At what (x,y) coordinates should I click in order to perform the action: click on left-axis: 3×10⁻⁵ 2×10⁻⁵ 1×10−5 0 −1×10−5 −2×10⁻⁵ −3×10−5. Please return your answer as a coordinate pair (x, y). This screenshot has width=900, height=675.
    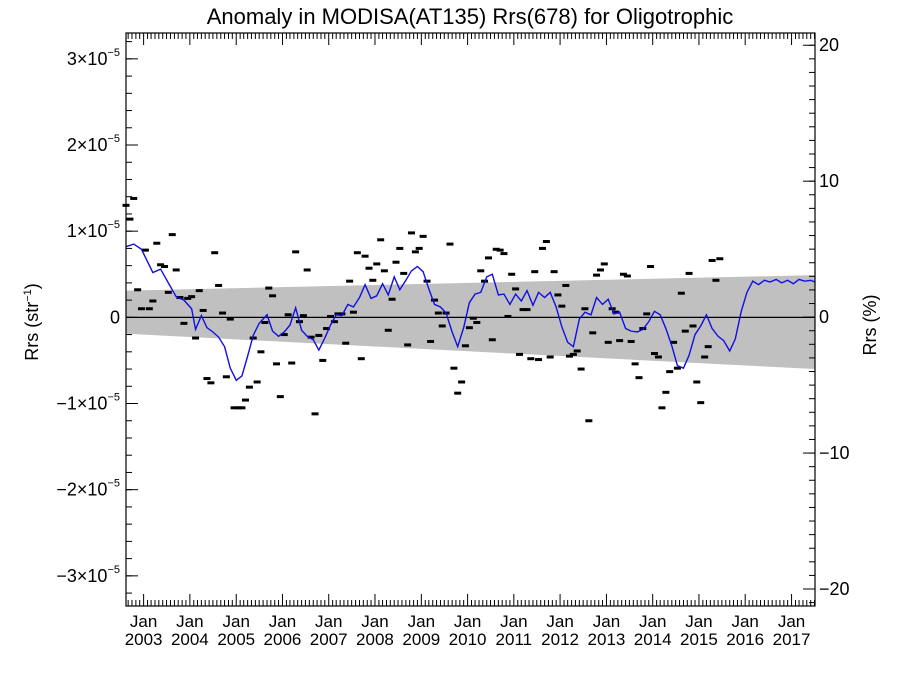
    Looking at the image, I should click on (97, 317).